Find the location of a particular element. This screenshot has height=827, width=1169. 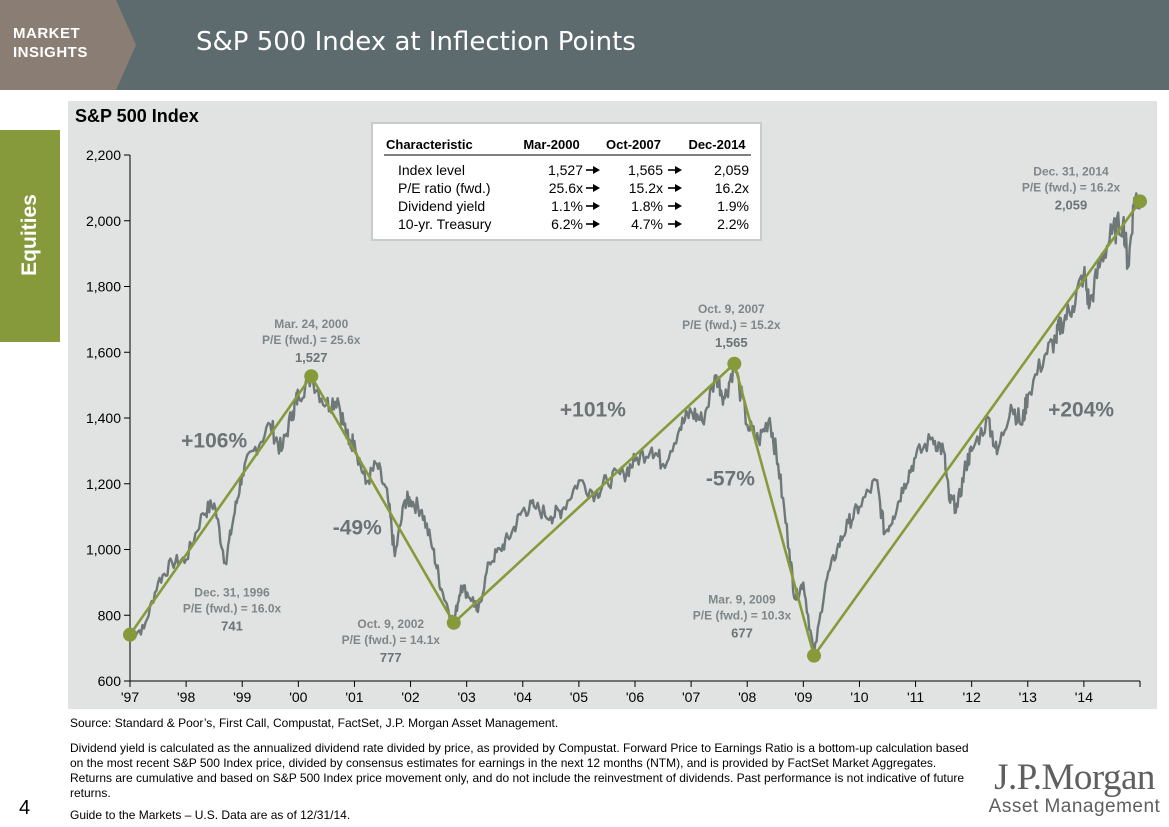

table-header-cell: Oct-2007 is located at coordinates (633, 144).